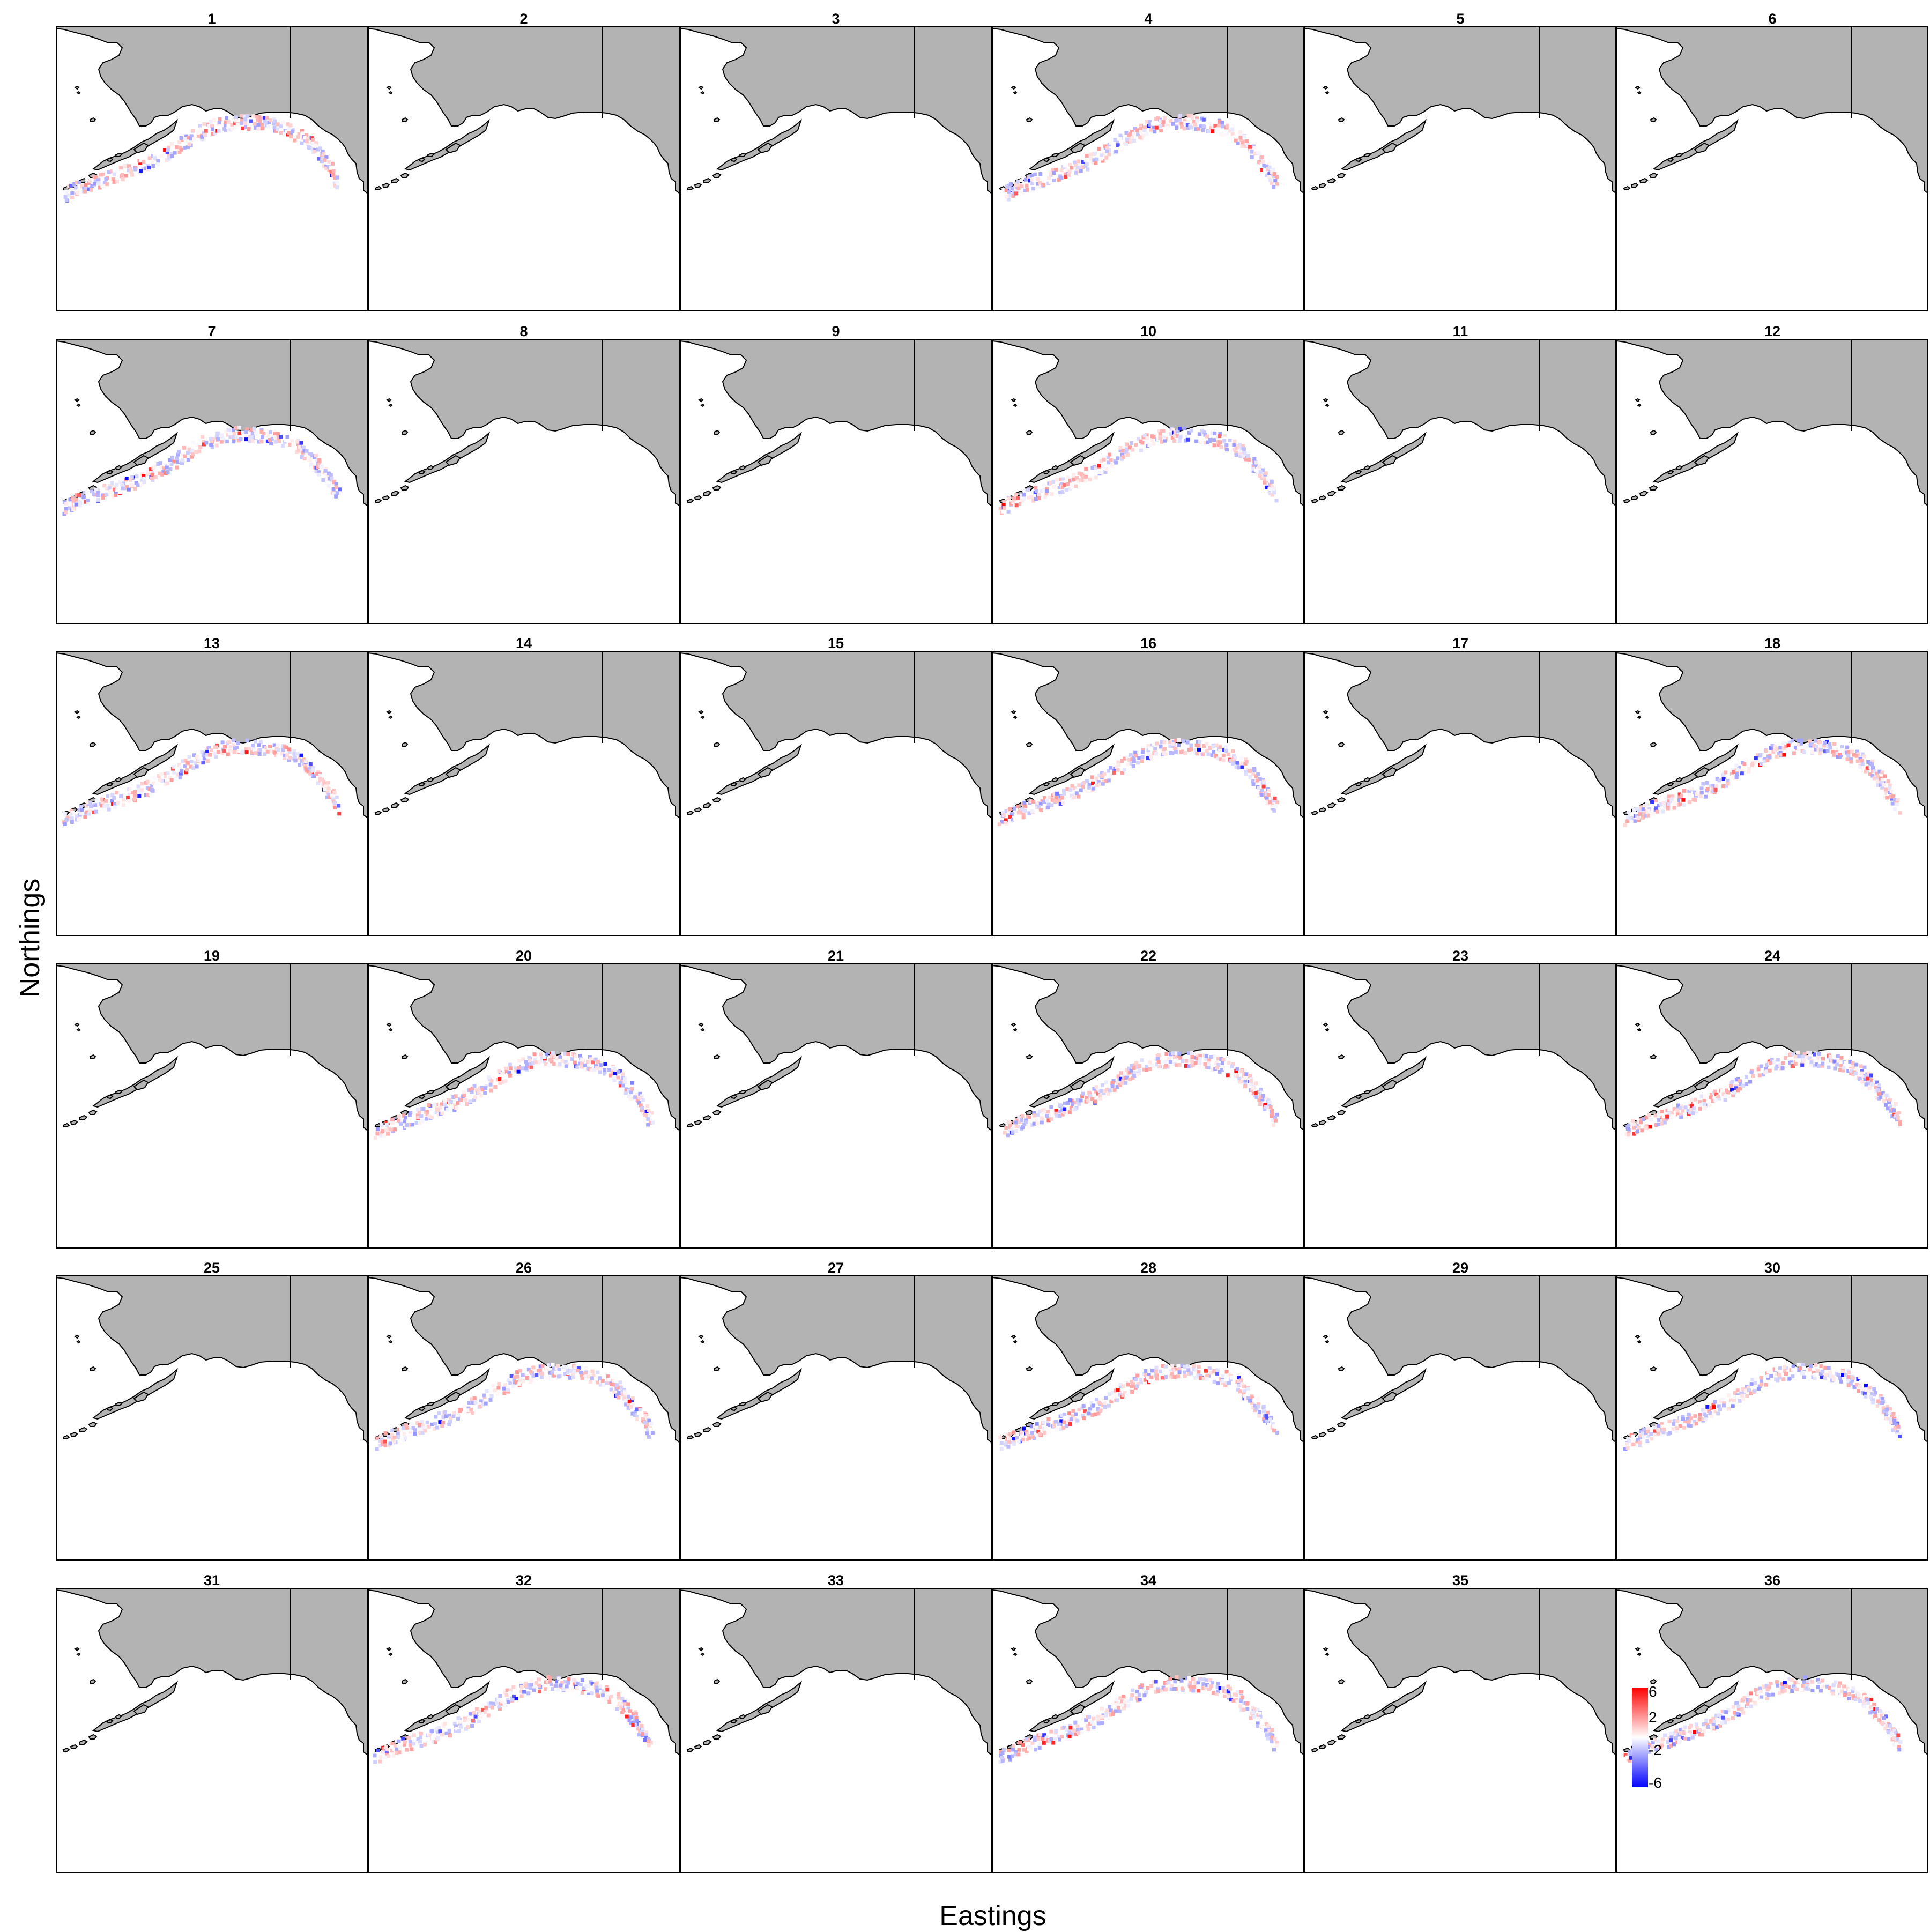  I want to click on map-panel: 21, so click(836, 1106).